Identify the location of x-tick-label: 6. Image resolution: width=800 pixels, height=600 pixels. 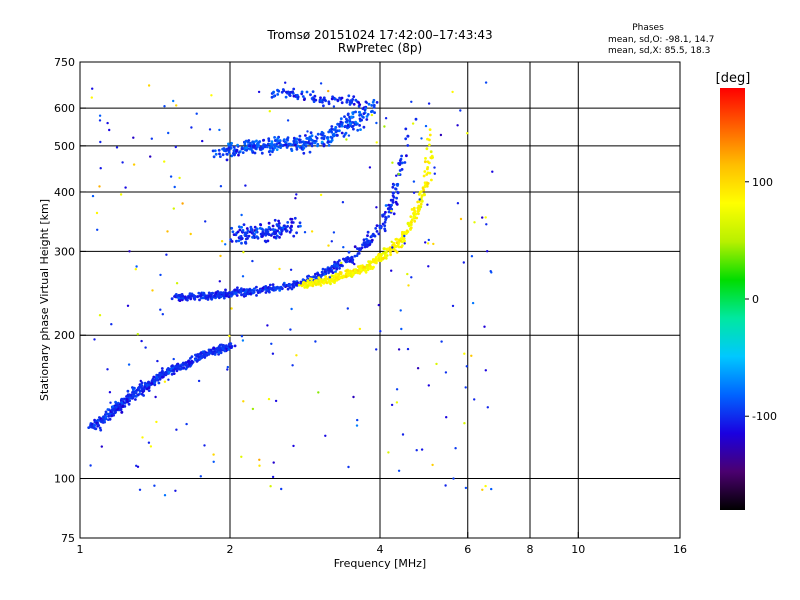
(467, 549).